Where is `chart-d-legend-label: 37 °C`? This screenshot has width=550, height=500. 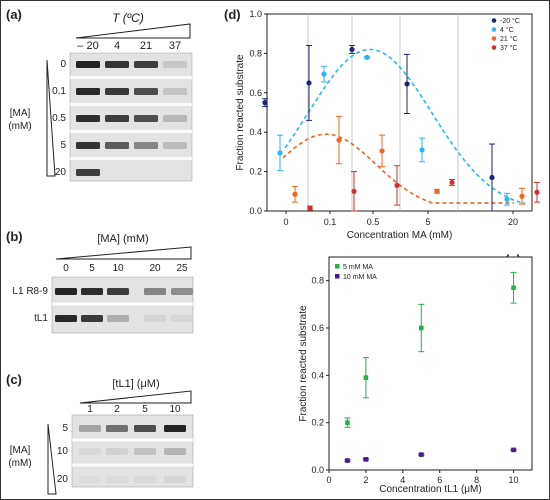 chart-d-legend-label: 37 °C is located at coordinates (509, 48).